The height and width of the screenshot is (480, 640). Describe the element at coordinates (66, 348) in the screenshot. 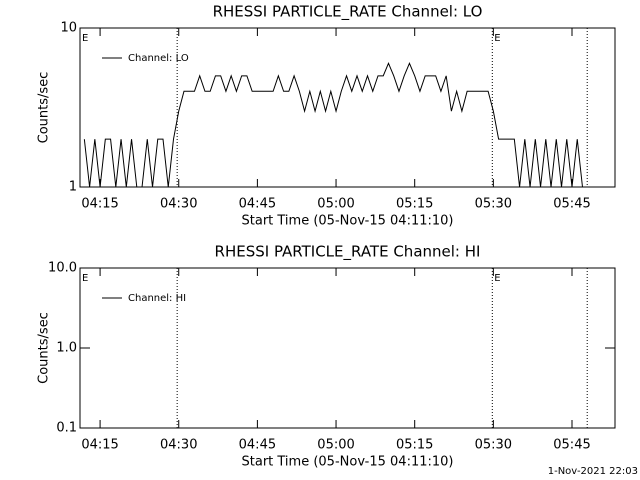

I see `y-tick-label: 1.0` at that location.